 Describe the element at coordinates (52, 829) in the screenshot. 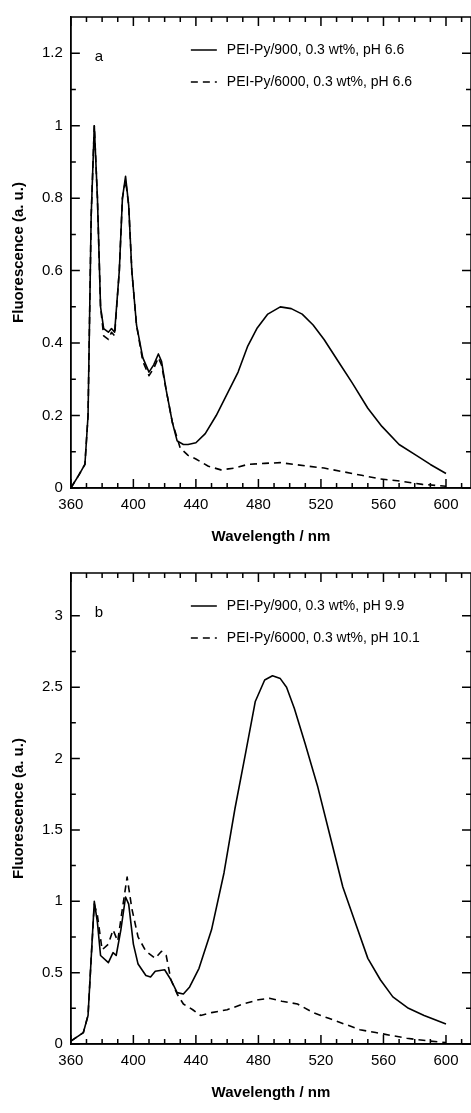

I see `y-tick-label: 1.5` at that location.